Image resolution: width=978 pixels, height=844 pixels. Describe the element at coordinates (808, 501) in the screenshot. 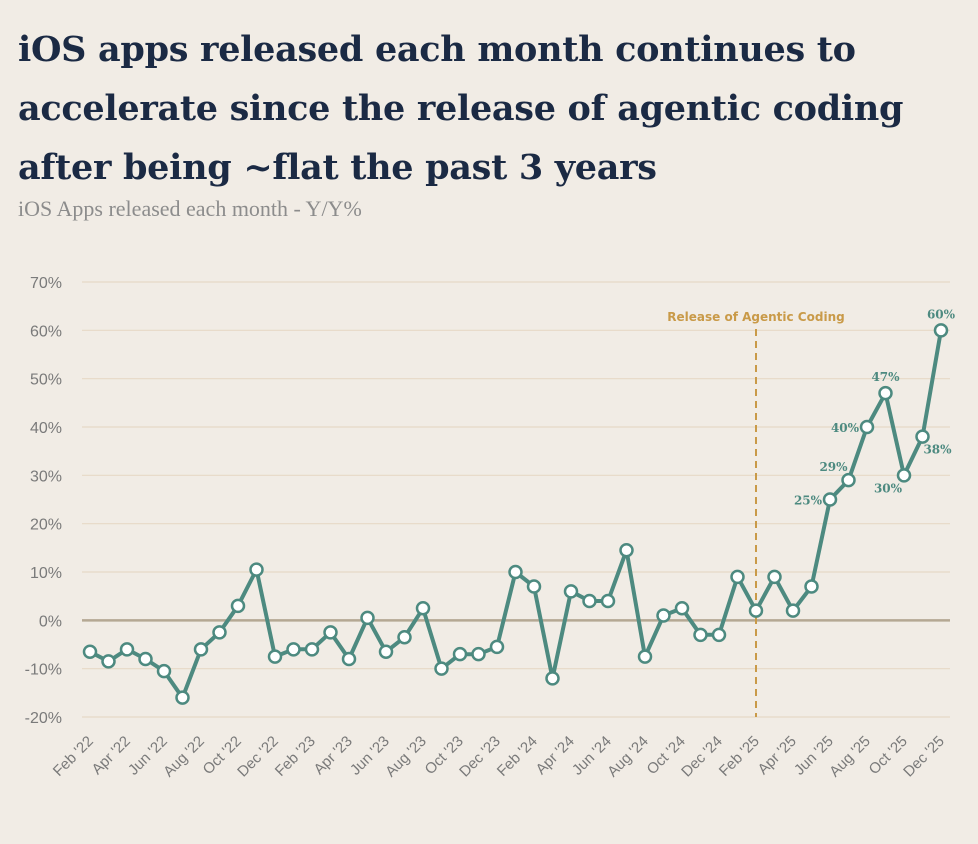

I see `data-label: 25%` at that location.